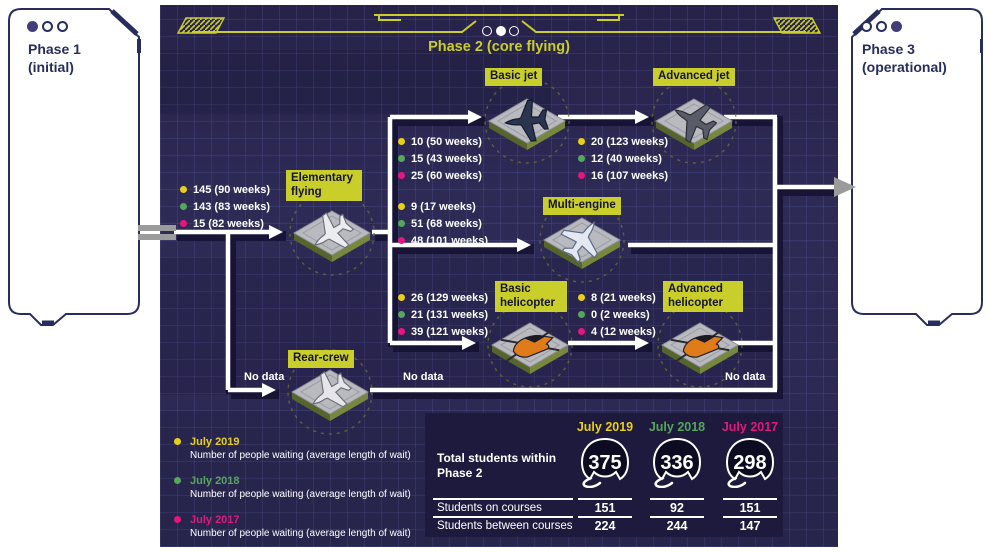 The height and width of the screenshot is (552, 990). I want to click on phase1-progress-dots-icon, so click(47, 26).